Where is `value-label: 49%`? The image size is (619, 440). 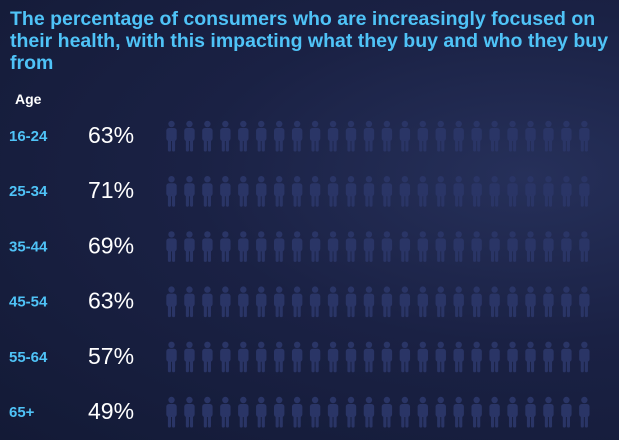 value-label: 49% is located at coordinates (111, 411).